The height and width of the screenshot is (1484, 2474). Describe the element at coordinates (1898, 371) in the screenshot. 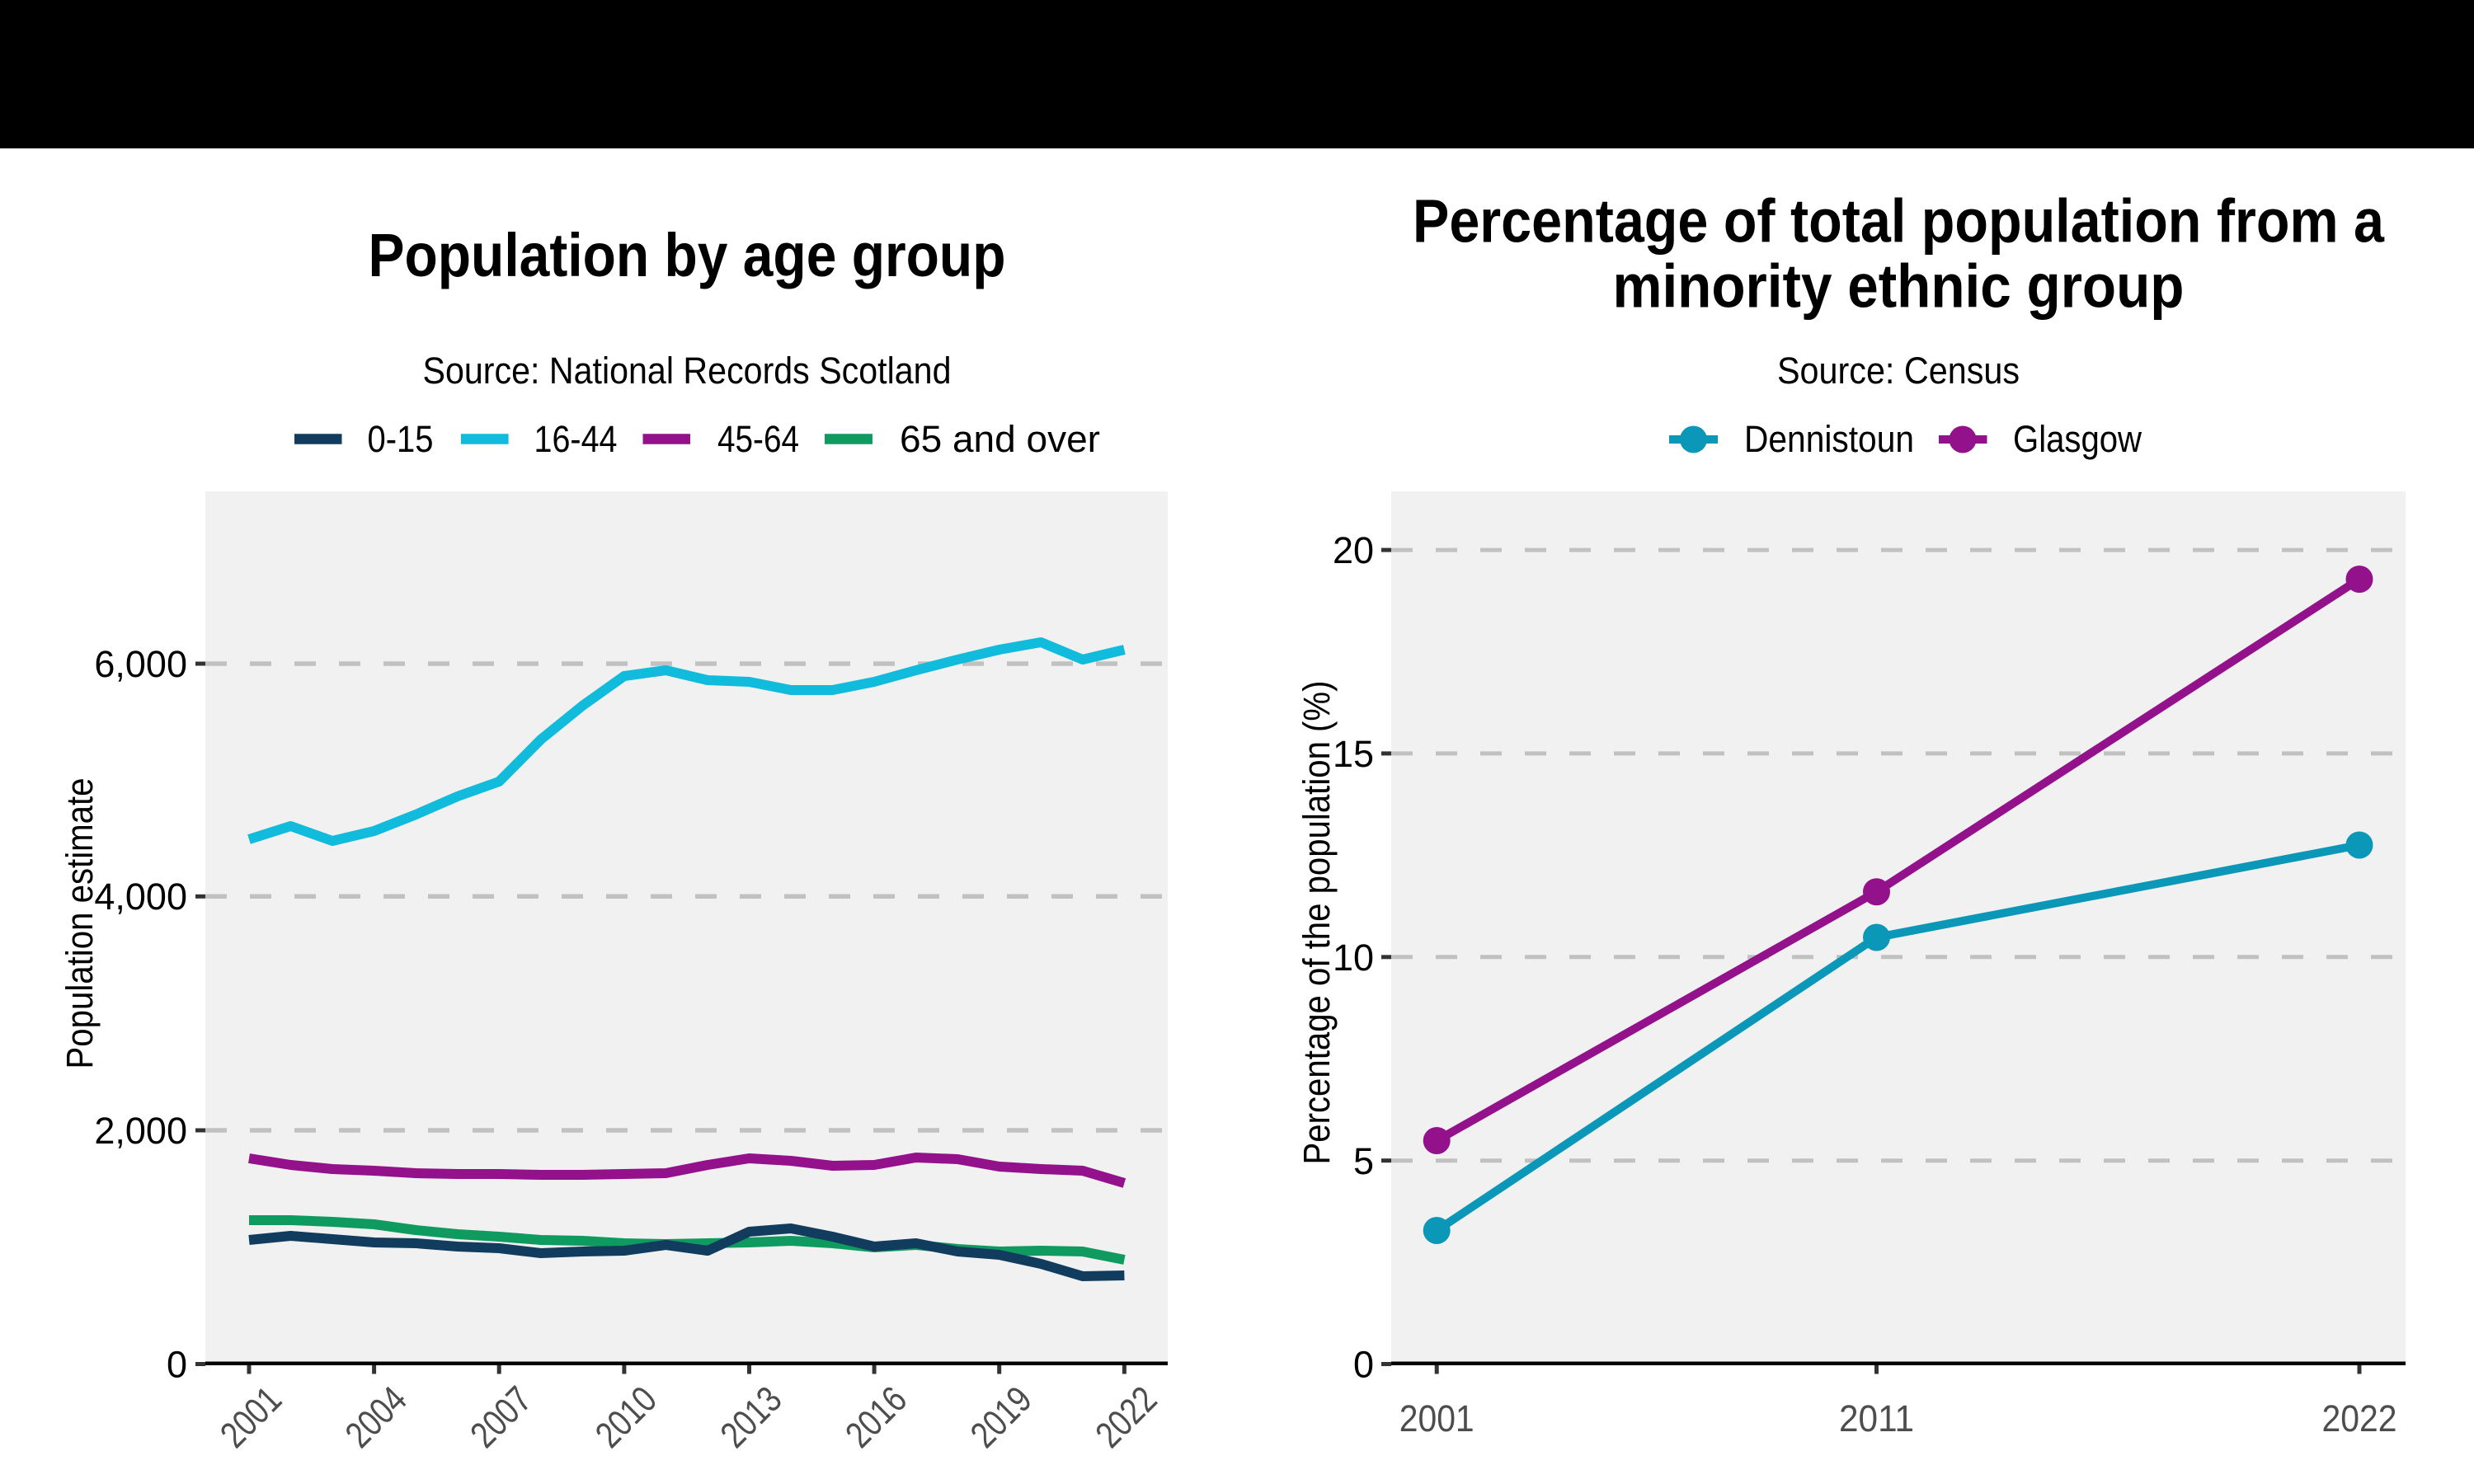

I see `svg-text: Source: Census` at that location.